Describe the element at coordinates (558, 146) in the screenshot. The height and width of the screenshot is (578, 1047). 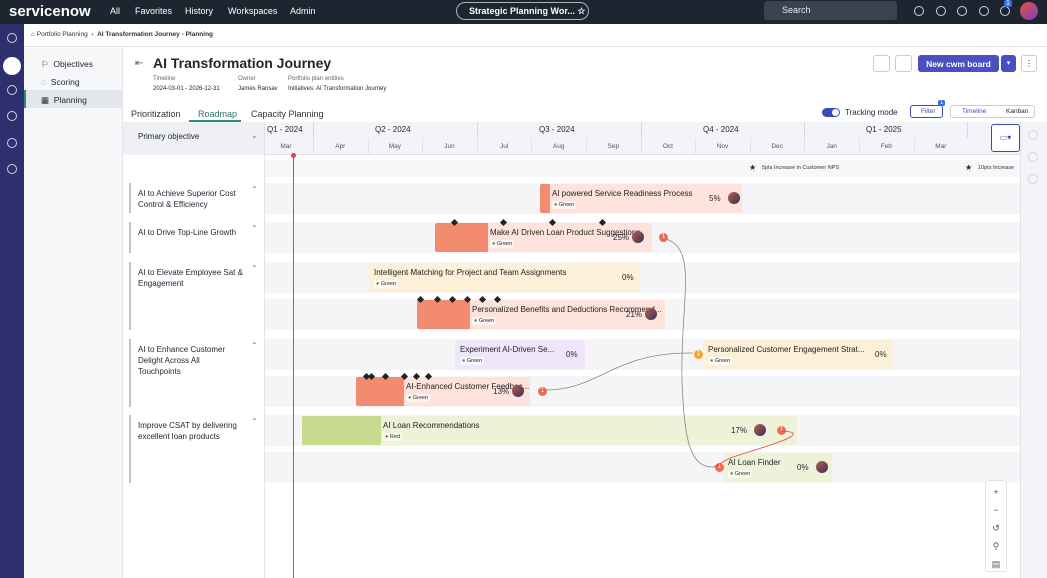
I see `month-label: Aug` at that location.